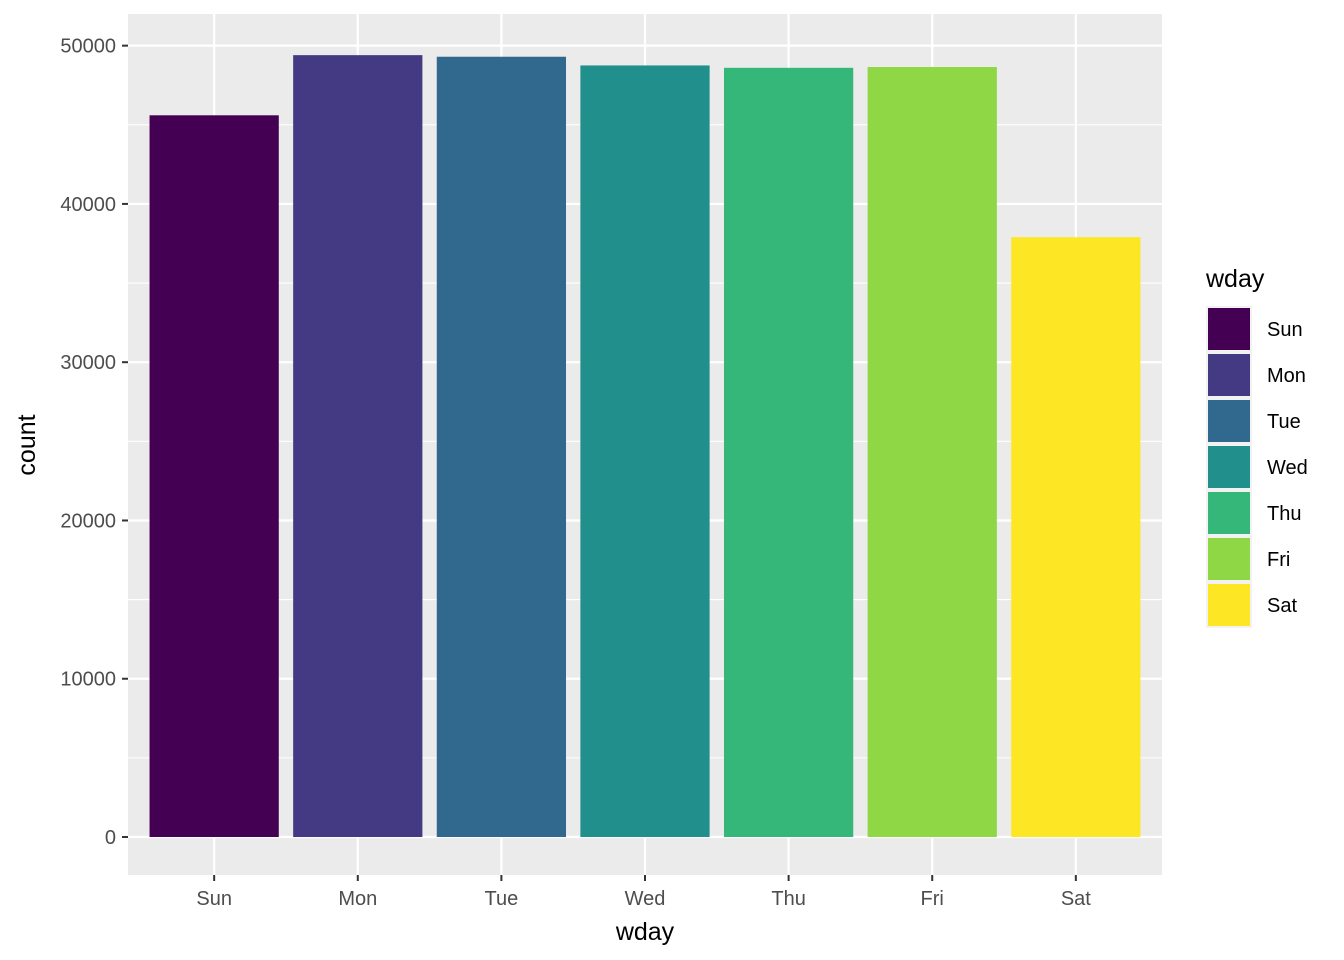 The height and width of the screenshot is (960, 1344). Describe the element at coordinates (88, 47) in the screenshot. I see `y-tick-label: 50000` at that location.